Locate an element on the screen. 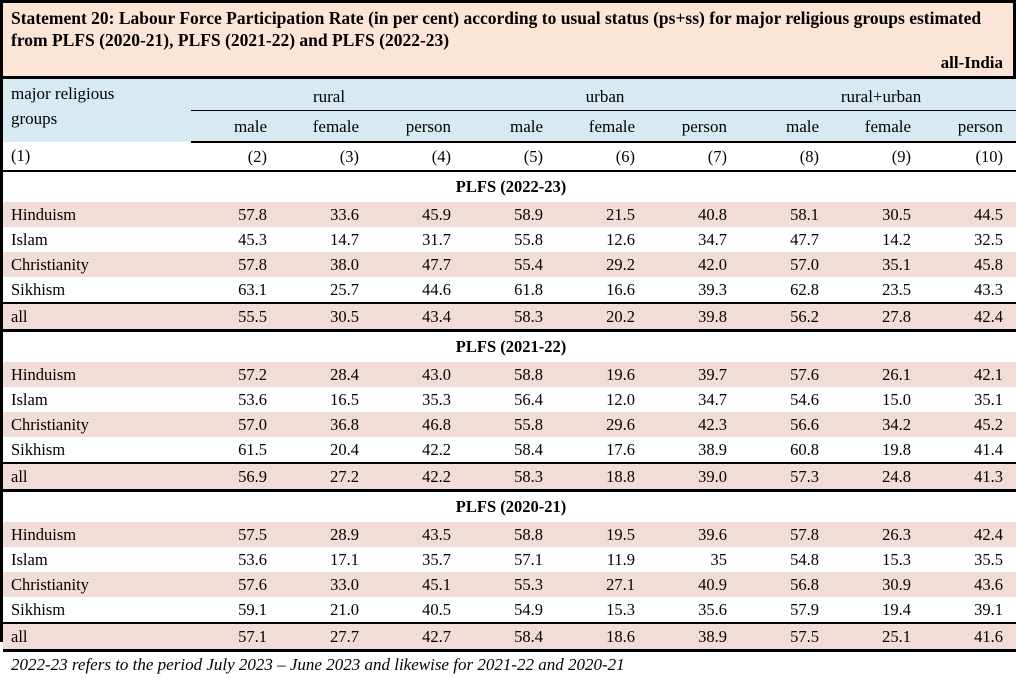  religion-label: Hinduism is located at coordinates (97, 215).